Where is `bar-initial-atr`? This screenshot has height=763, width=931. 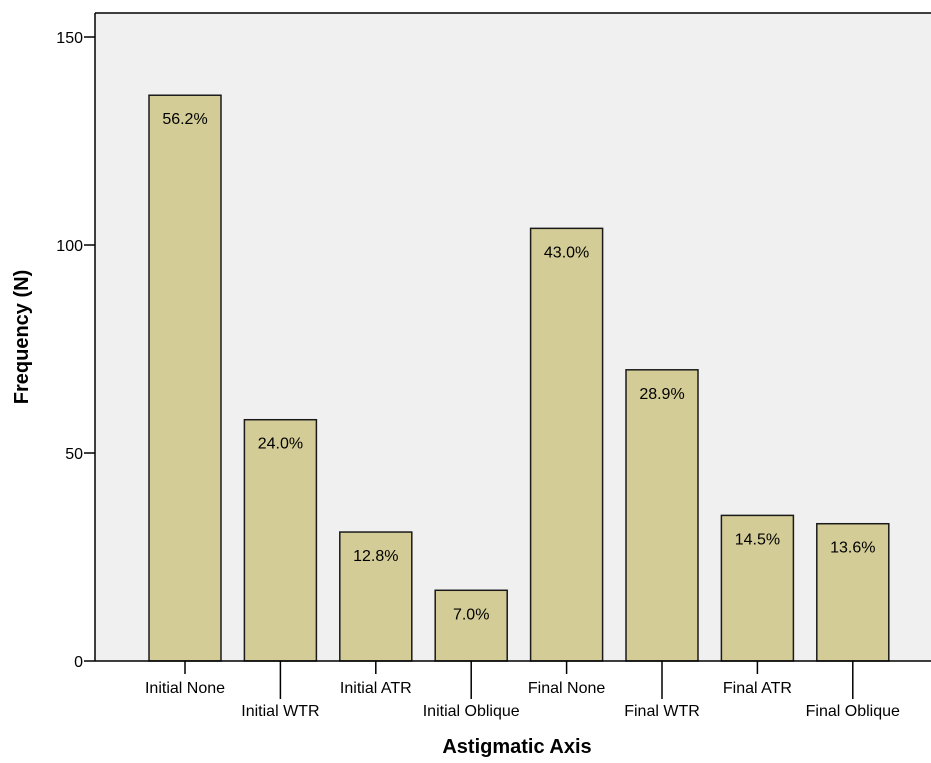
bar-initial-atr is located at coordinates (376, 596).